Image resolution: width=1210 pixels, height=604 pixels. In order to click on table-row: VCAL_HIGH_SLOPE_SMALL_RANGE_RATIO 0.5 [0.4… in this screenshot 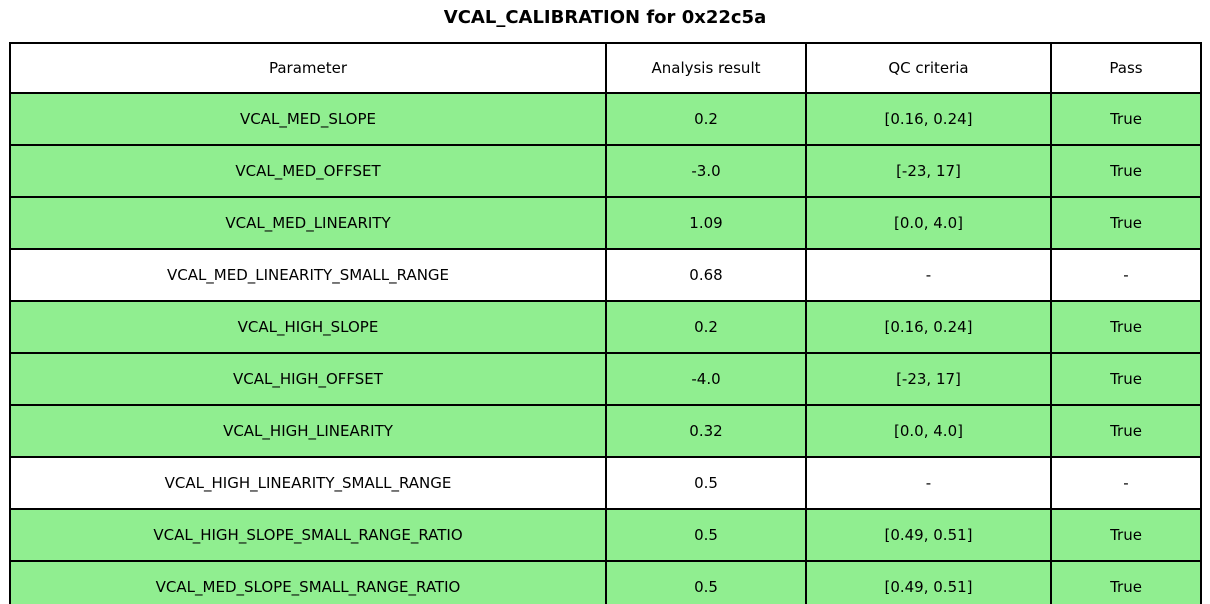, I will do `click(605, 535)`.